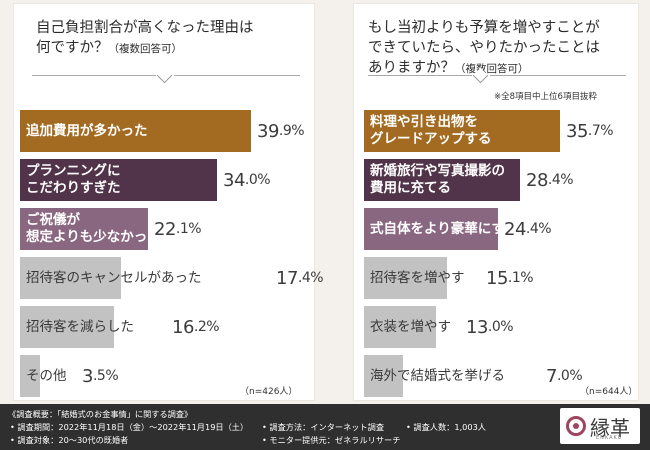 This screenshot has width=650, height=450. Describe the element at coordinates (446, 427) in the screenshot. I see `survey-people: • 調査人数：1,003人` at that location.